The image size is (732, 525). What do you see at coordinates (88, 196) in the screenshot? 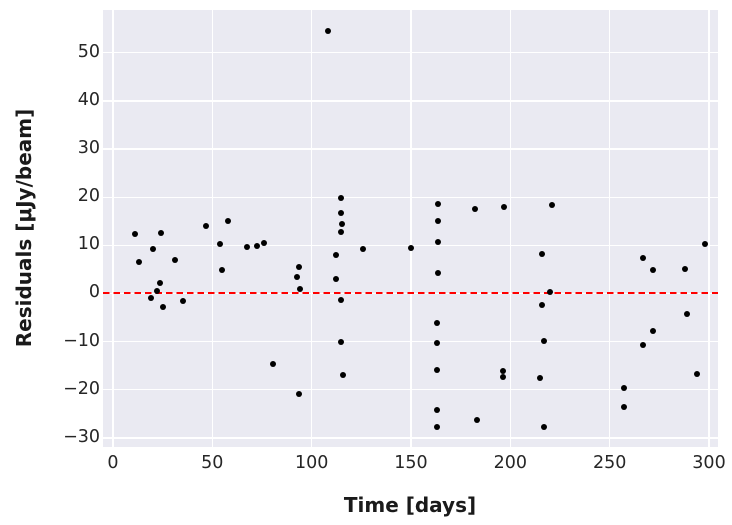
I see `y-tick-label: 20` at bounding box center [88, 196].